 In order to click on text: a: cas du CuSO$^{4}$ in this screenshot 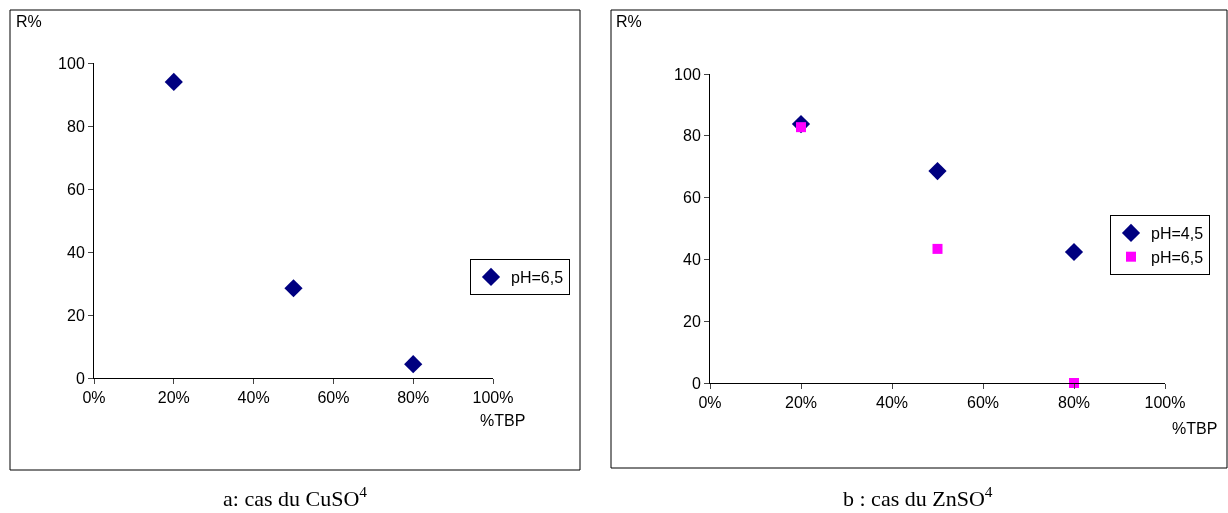, I will do `click(295, 497)`.